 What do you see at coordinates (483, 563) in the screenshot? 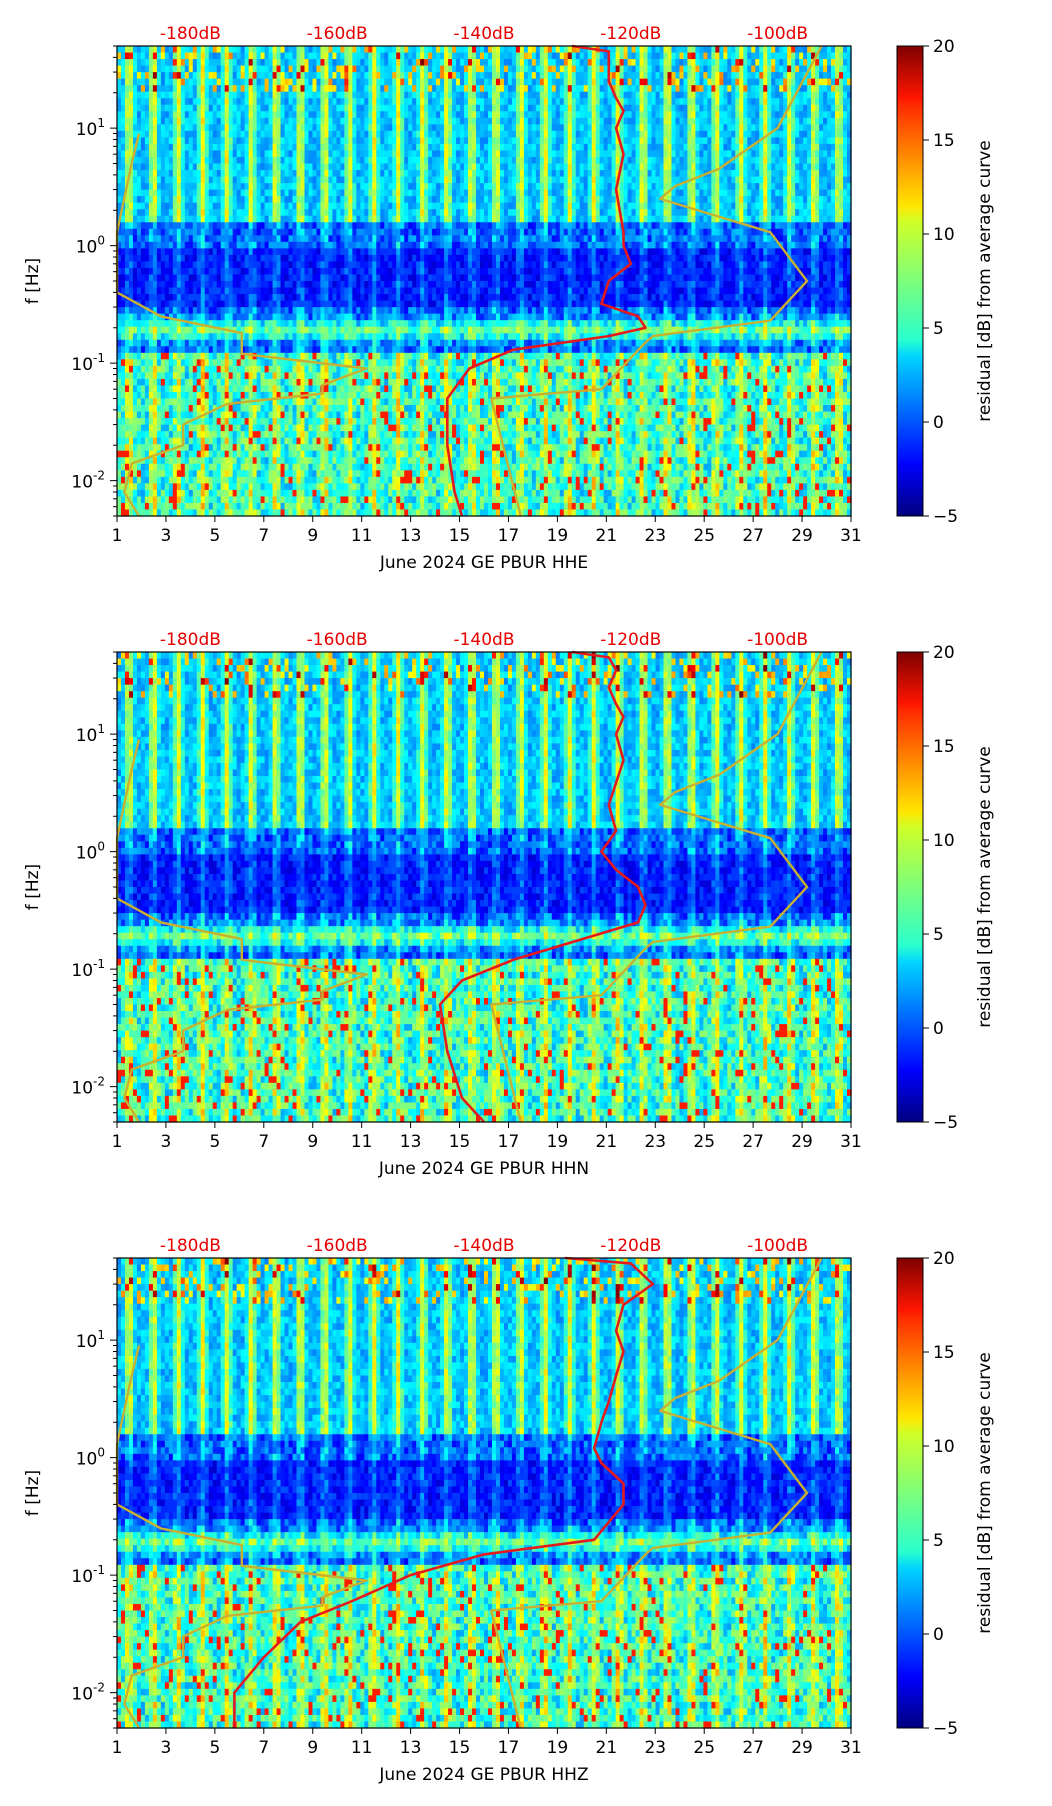
I see `x-axis-label: June 2024 GE PBUR HHE` at bounding box center [483, 563].